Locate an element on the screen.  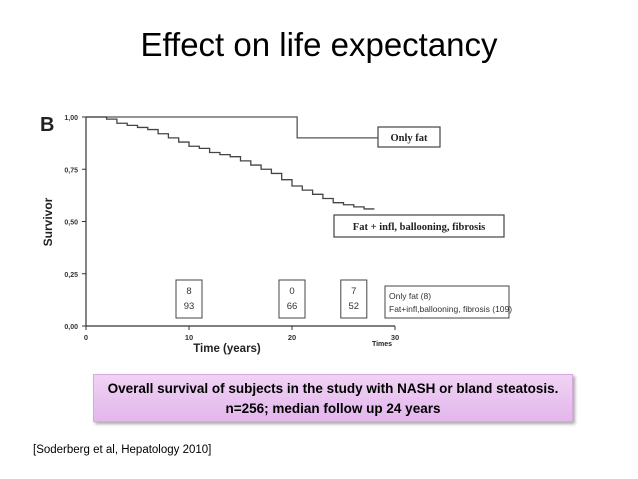
at-risk-fat-infl: 93 is located at coordinates (189, 306).